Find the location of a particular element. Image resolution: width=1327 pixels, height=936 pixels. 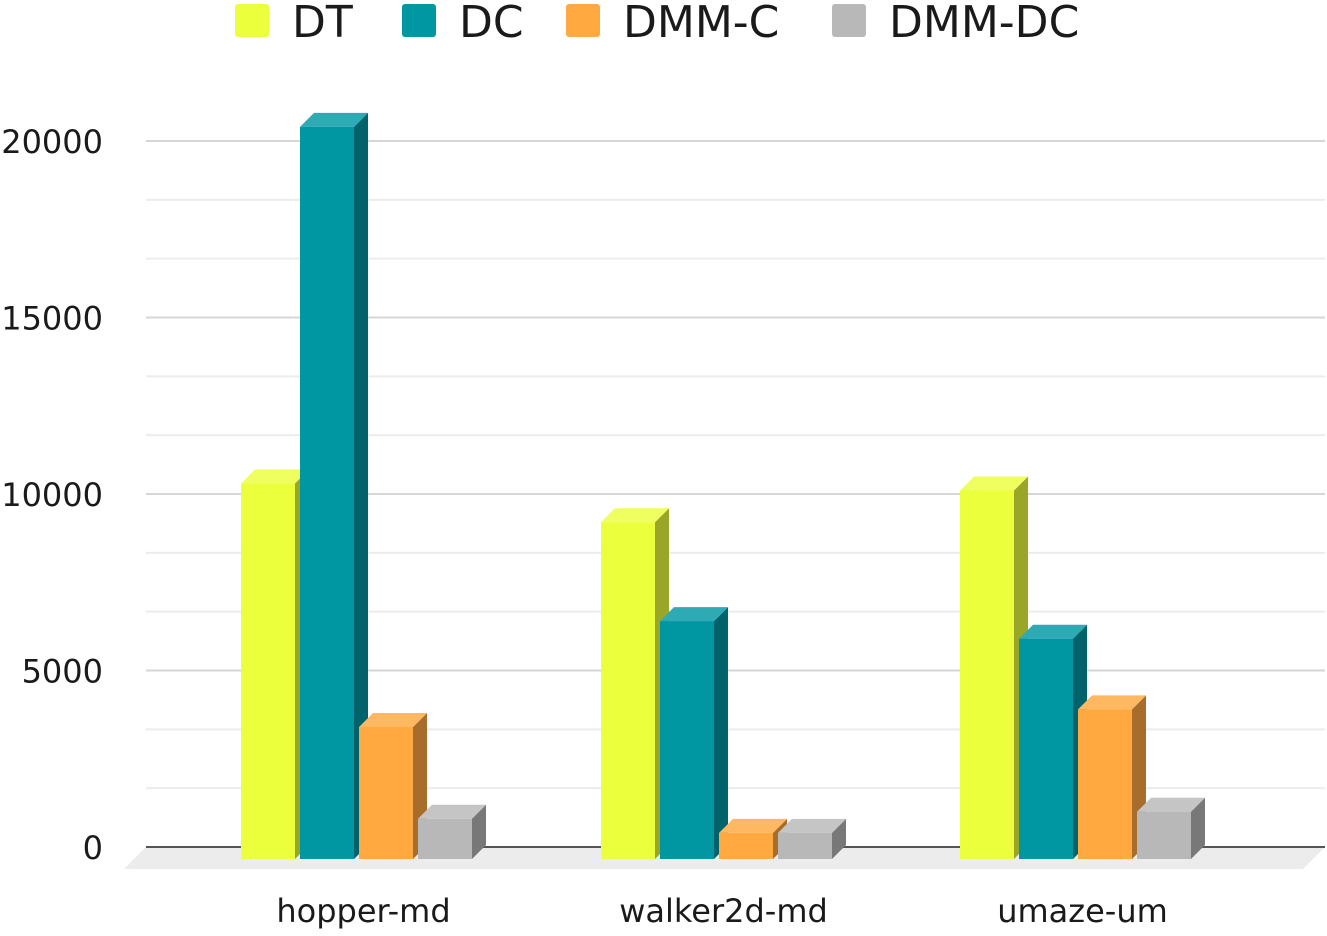

bar-dmm-dc-walker2d-md is located at coordinates (812, 838).